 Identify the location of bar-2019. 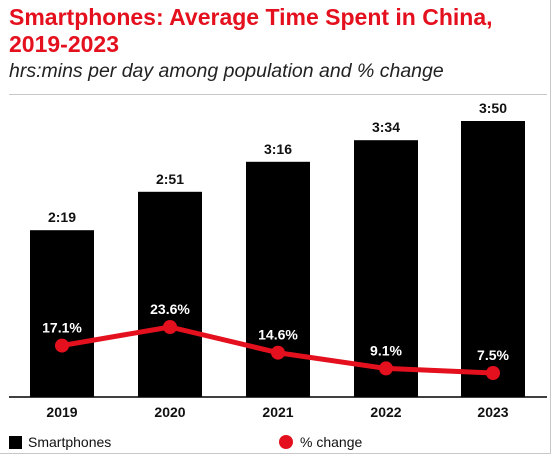
(62, 313).